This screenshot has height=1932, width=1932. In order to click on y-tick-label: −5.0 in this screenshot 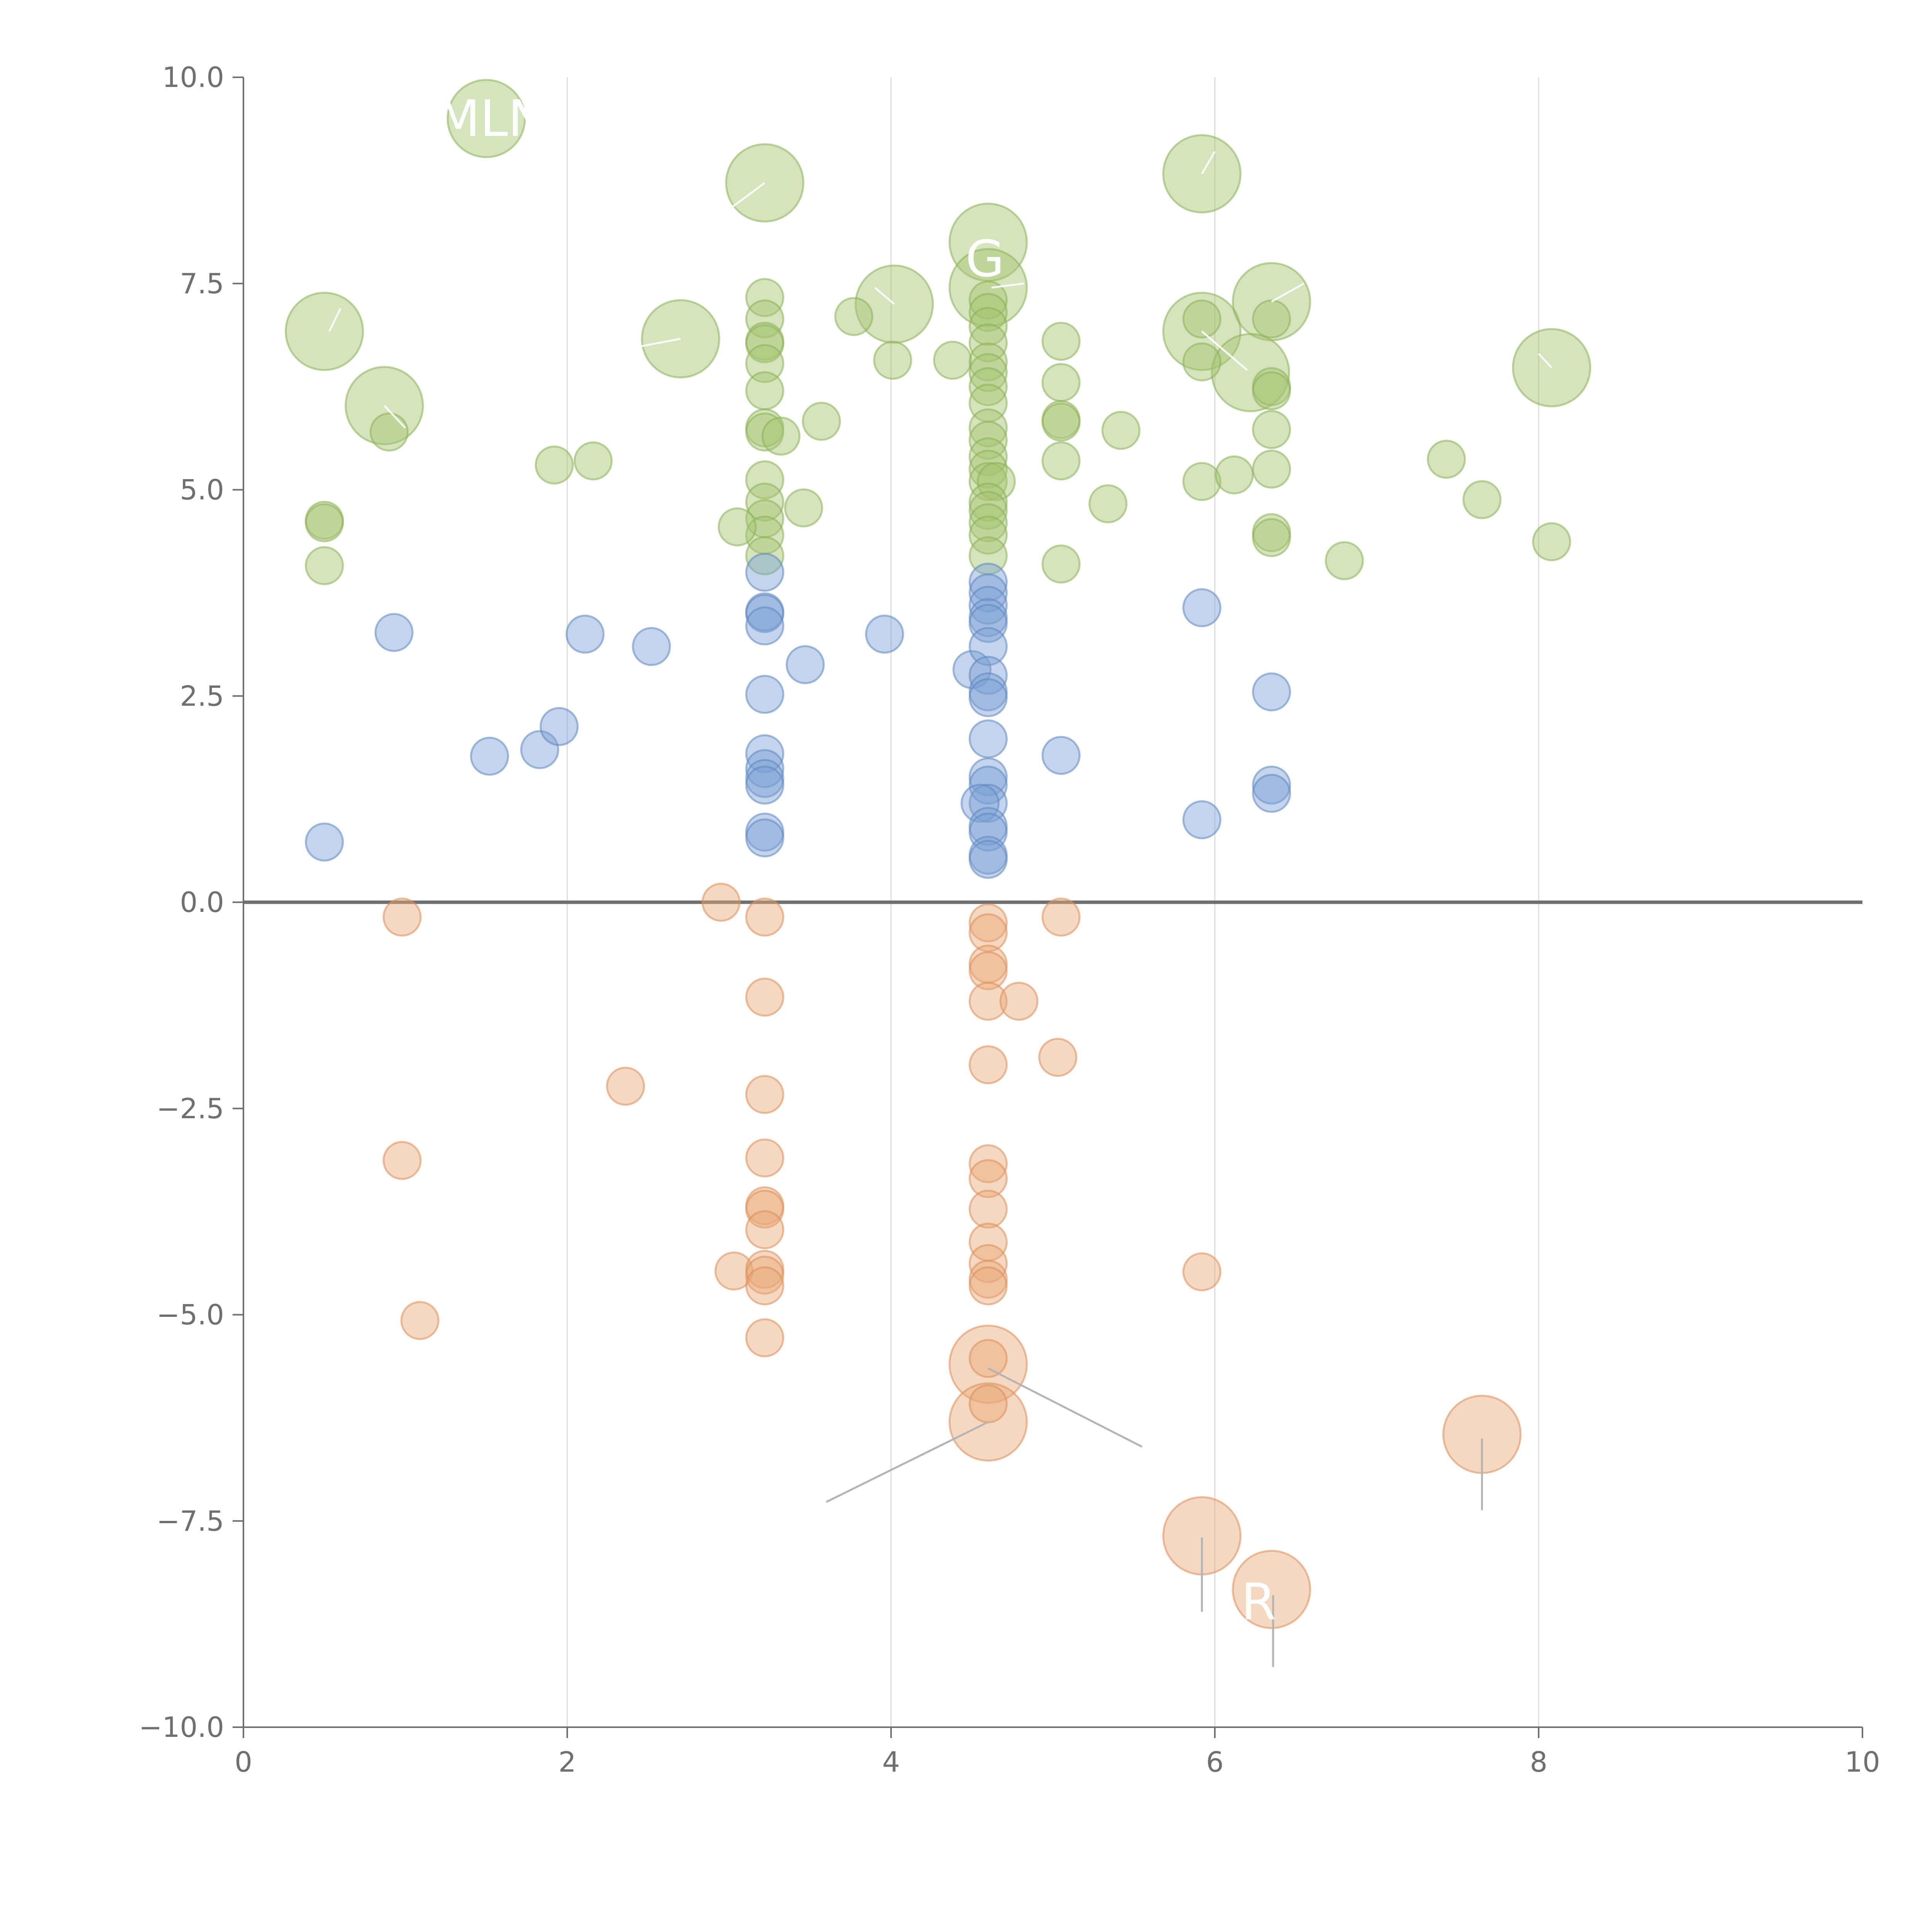, I will do `click(190, 1315)`.